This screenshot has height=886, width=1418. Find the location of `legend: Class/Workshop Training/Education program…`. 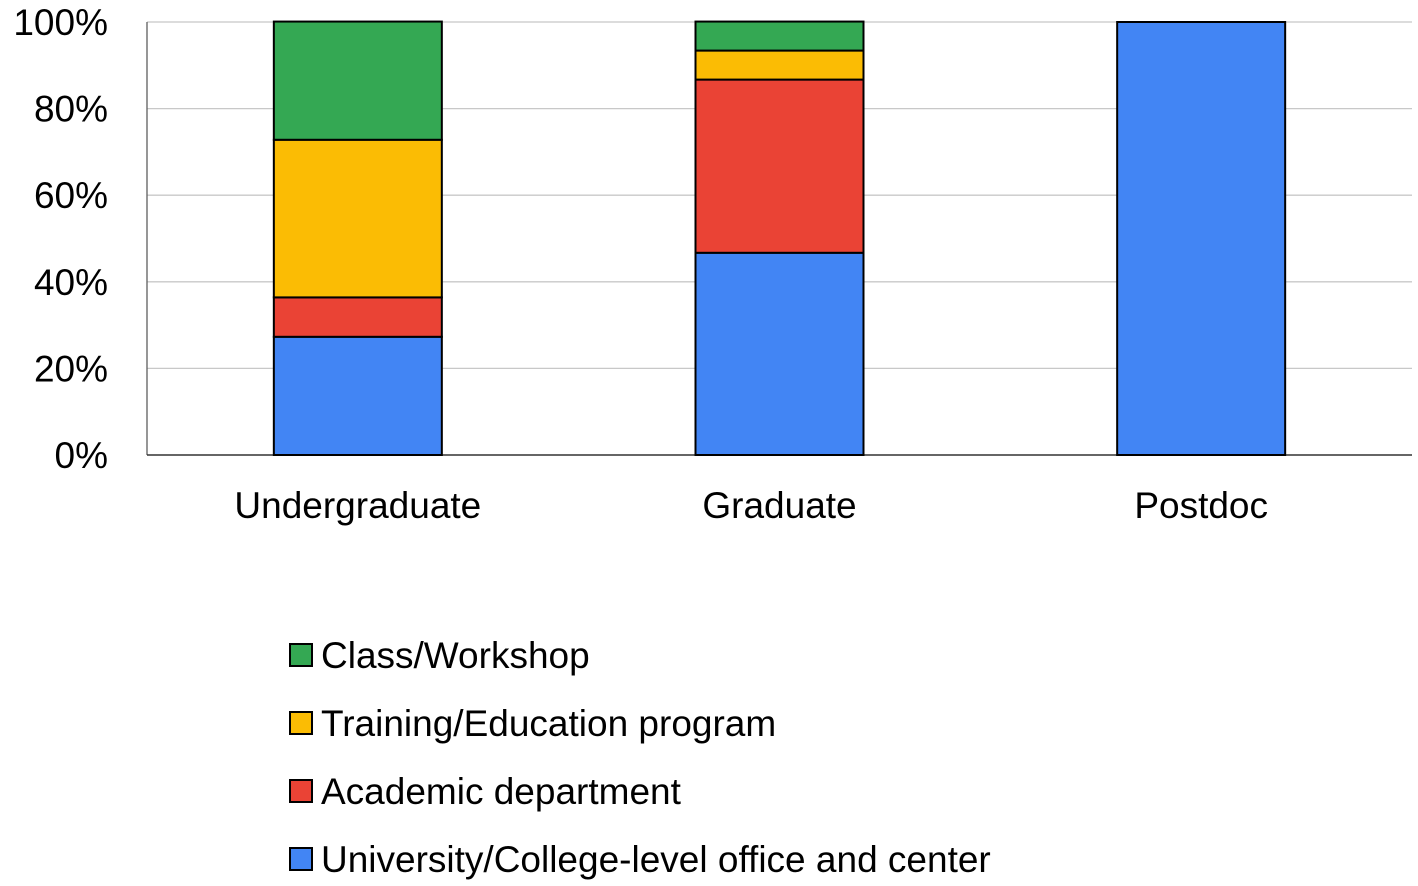

legend: Class/Workshop Training/Education program… is located at coordinates (640, 757).